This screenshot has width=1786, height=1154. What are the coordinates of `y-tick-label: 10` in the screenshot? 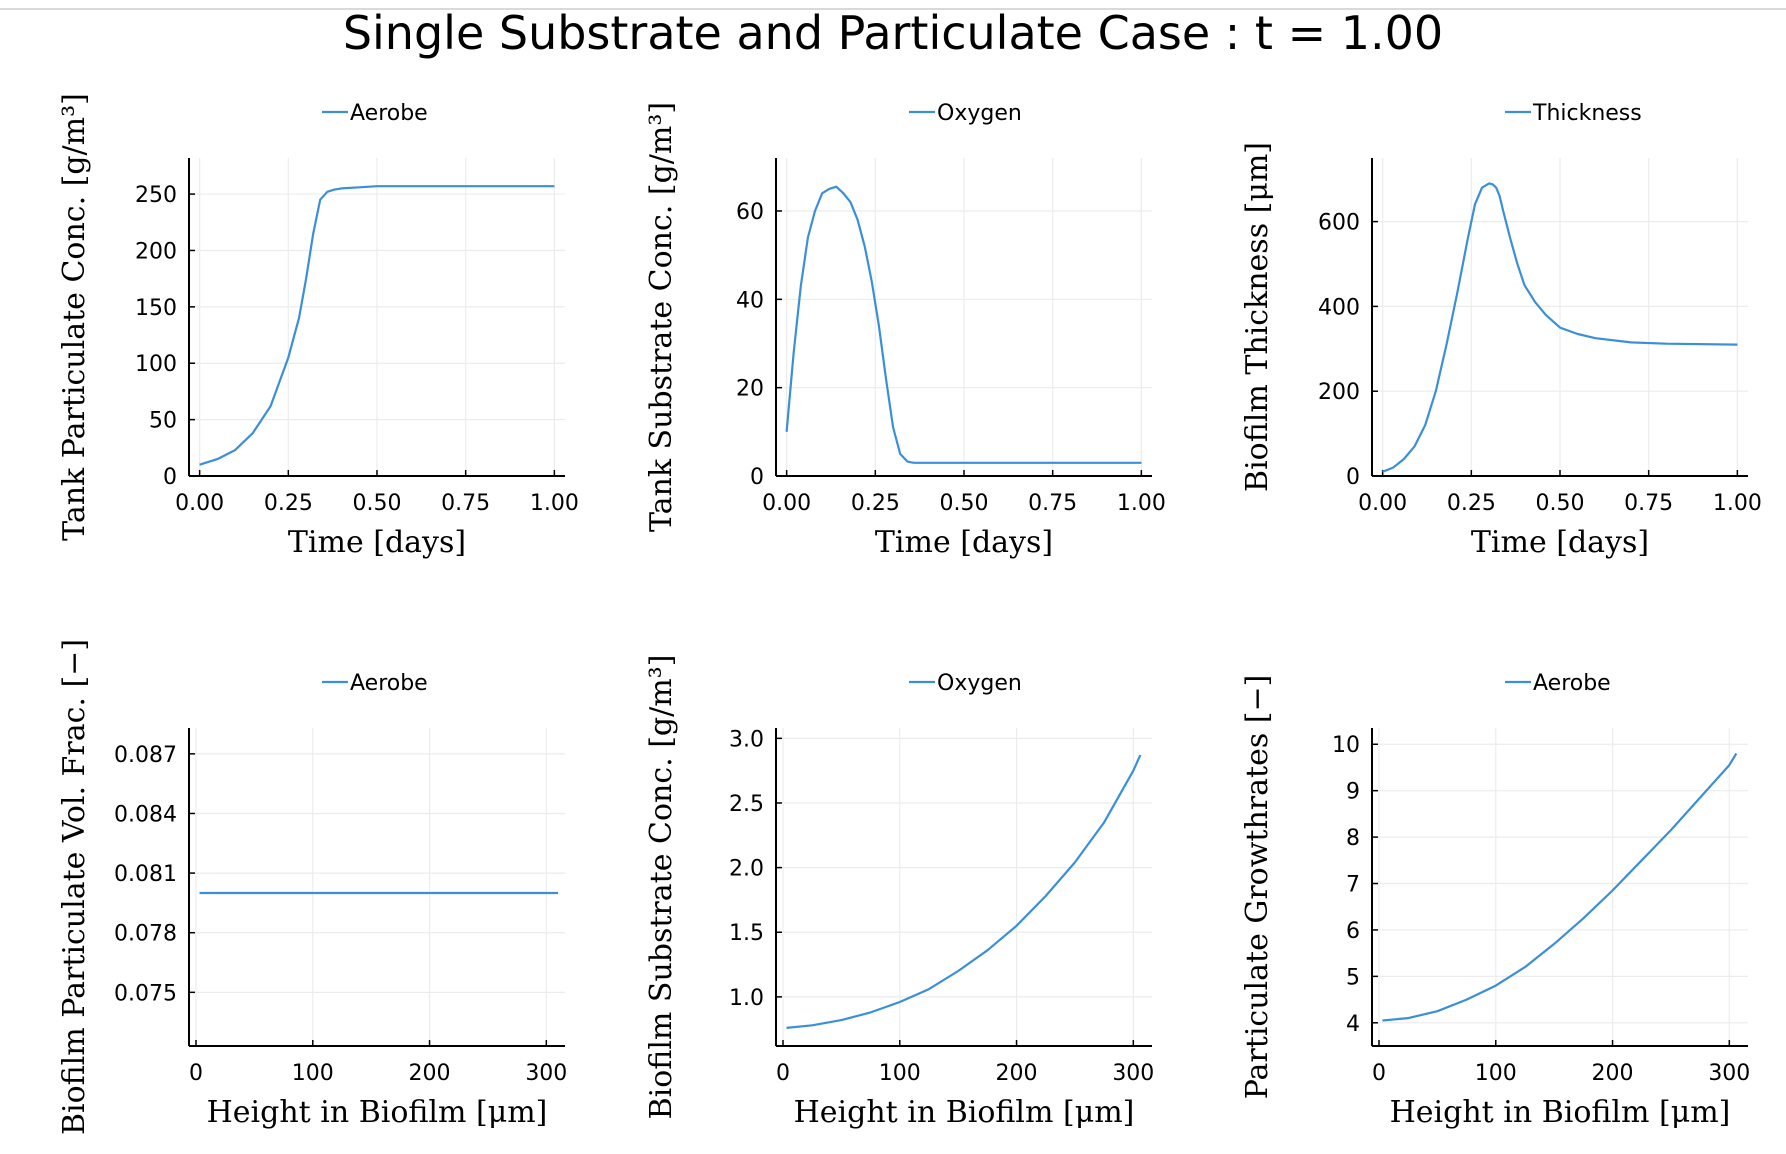 It's located at (1346, 745).